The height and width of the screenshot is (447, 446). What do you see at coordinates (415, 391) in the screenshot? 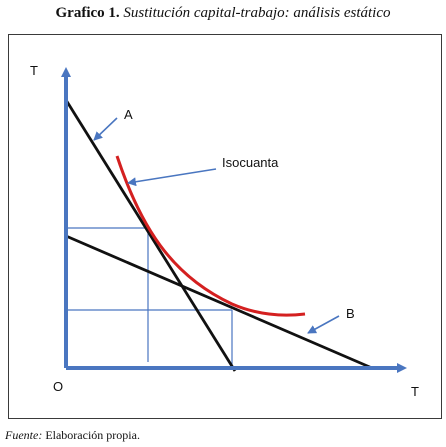
I see `x-axis-label: T` at bounding box center [415, 391].